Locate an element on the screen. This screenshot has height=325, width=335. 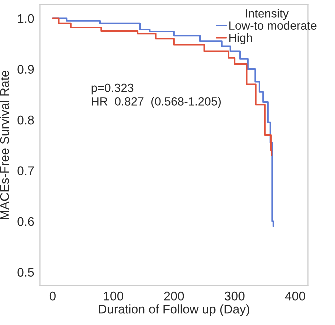
x-axis-title: Duration of Follow up (Day) is located at coordinates (174, 310).